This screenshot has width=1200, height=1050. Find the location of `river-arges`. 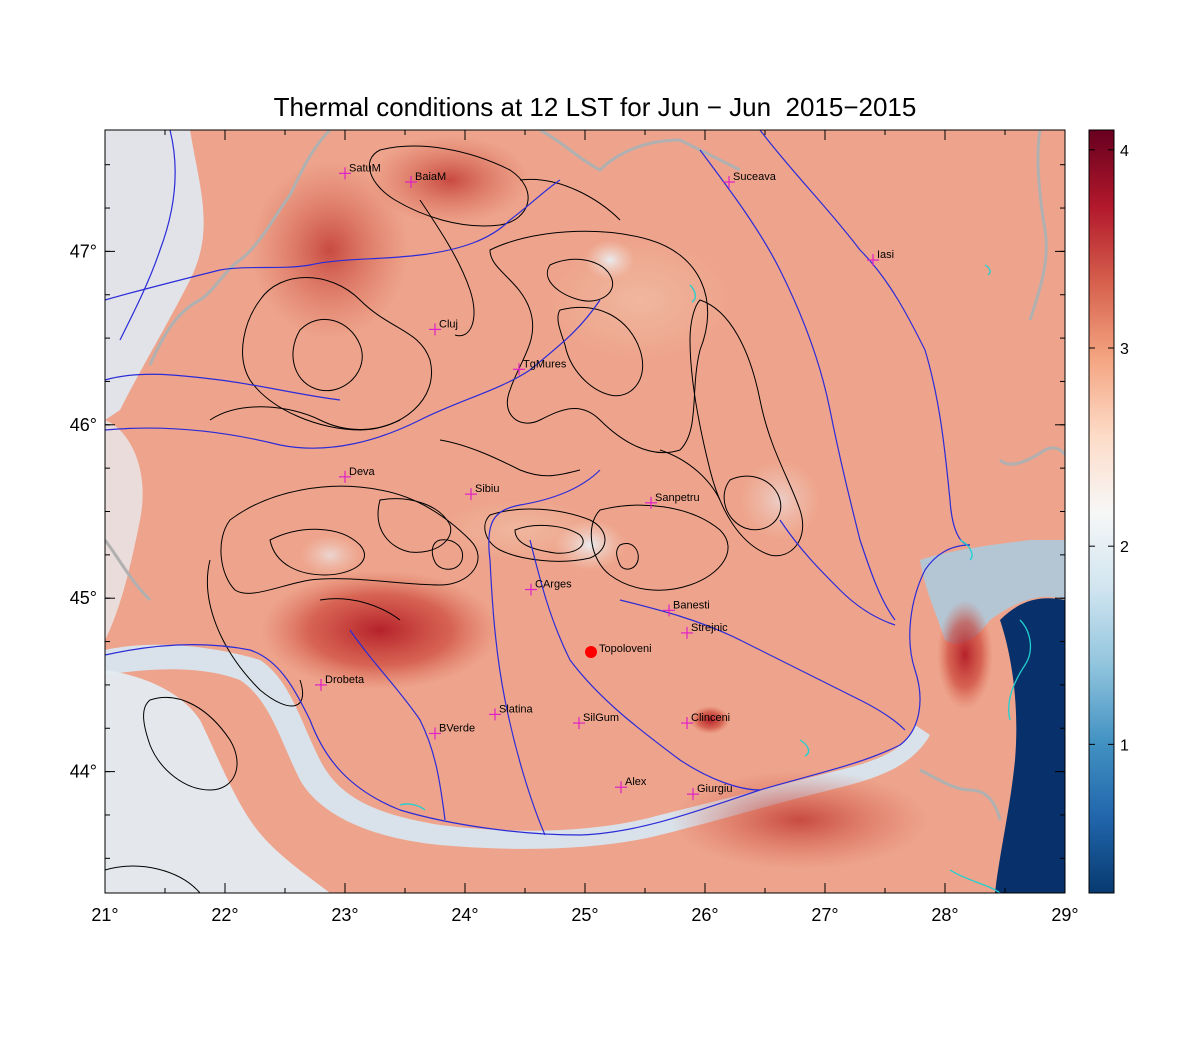

river-arges is located at coordinates (645, 665).